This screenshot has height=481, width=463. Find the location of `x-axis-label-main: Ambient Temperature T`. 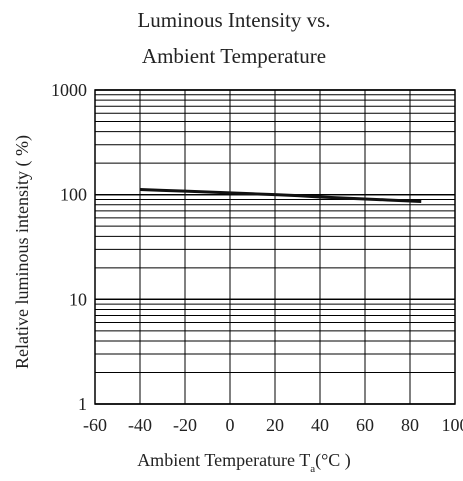

x-axis-label-main: Ambient Temperature T is located at coordinates (223, 460).